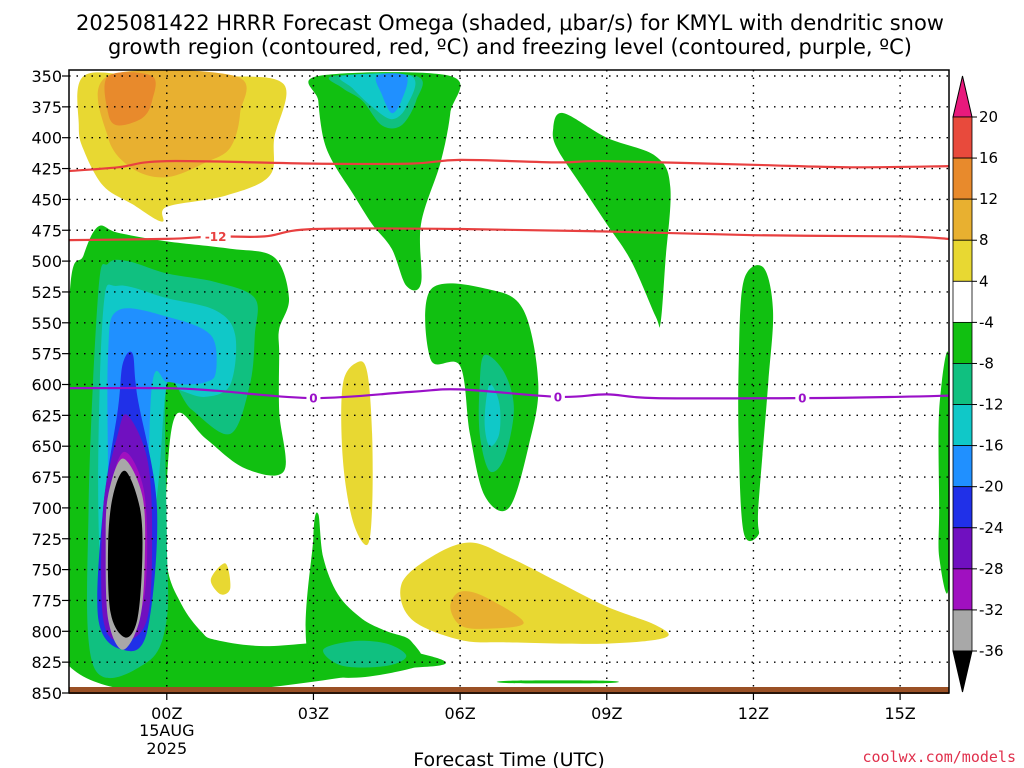 This screenshot has width=1024, height=768. I want to click on contour-label-2-0: 0, so click(313, 399).